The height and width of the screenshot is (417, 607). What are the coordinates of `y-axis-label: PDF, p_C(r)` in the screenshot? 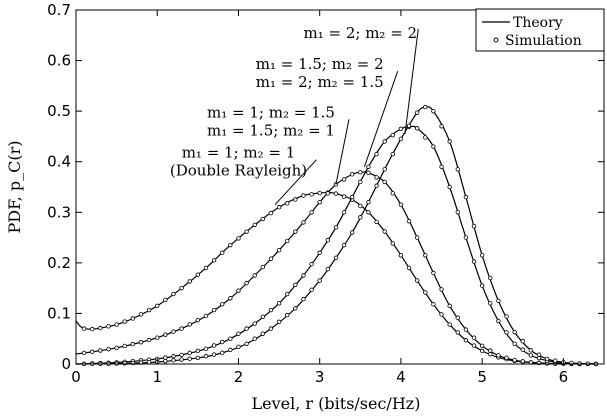 It's located at (14, 187).